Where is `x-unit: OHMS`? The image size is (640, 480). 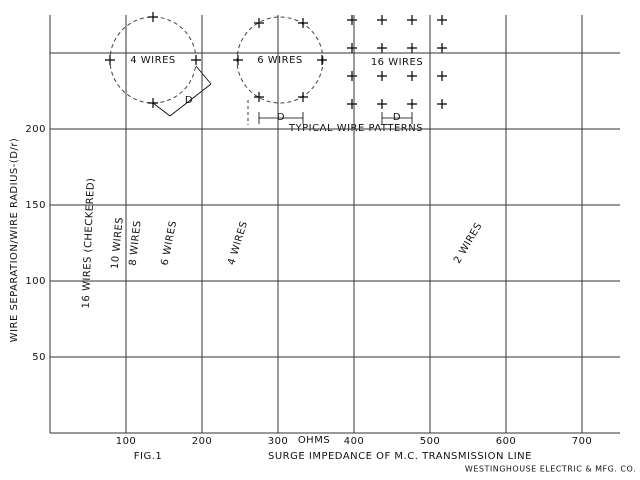 x-unit: OHMS is located at coordinates (314, 440).